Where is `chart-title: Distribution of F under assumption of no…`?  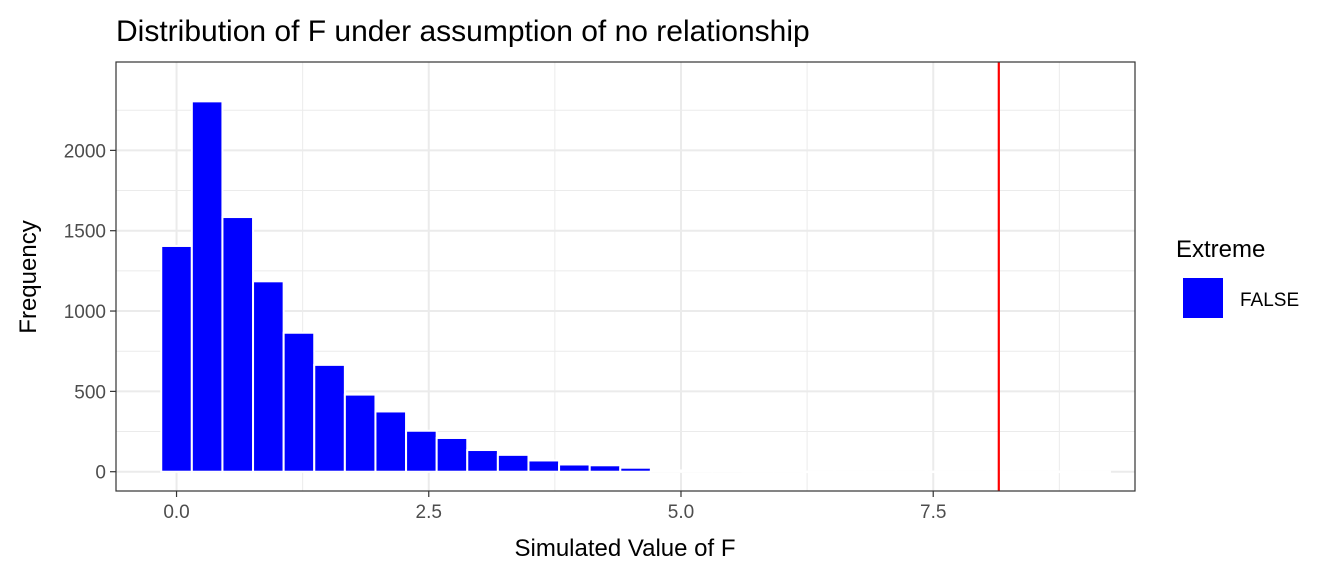 chart-title: Distribution of F under assumption of no… is located at coordinates (463, 31).